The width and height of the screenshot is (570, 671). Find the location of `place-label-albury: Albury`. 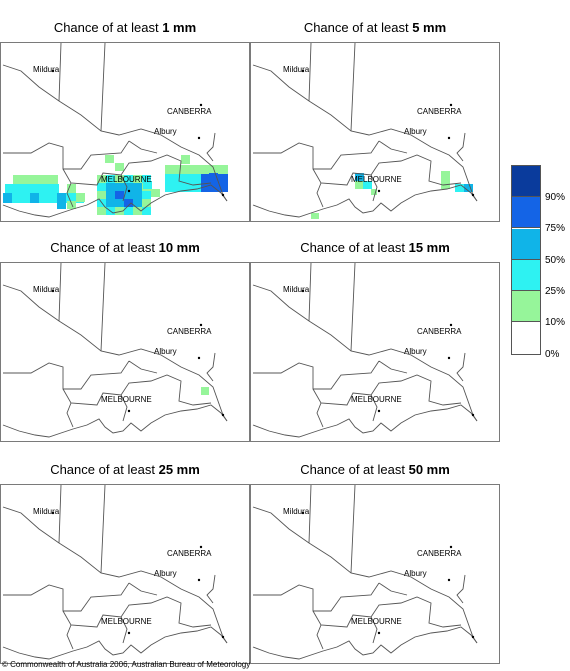

place-label-albury: Albury is located at coordinates (415, 131).